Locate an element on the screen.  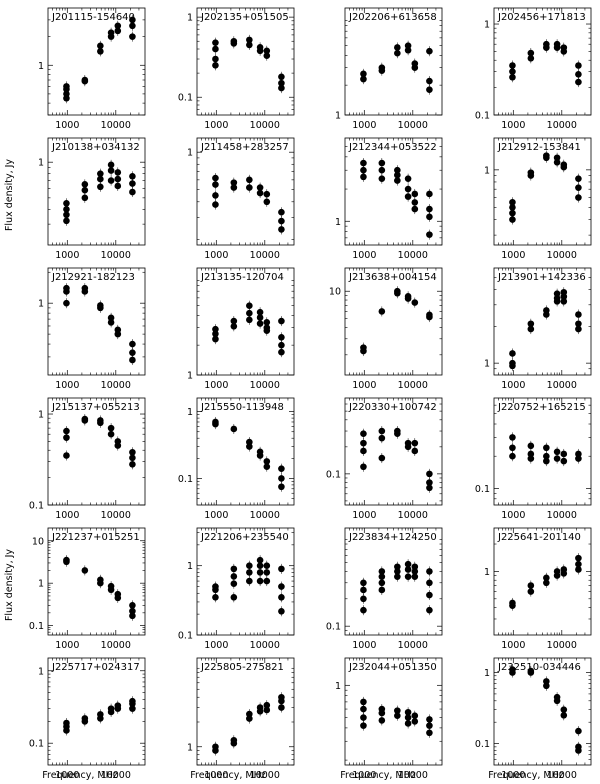
panel-2: 1000 10000 0.1 1 J202135+051505 is located at coordinates (236, 69).